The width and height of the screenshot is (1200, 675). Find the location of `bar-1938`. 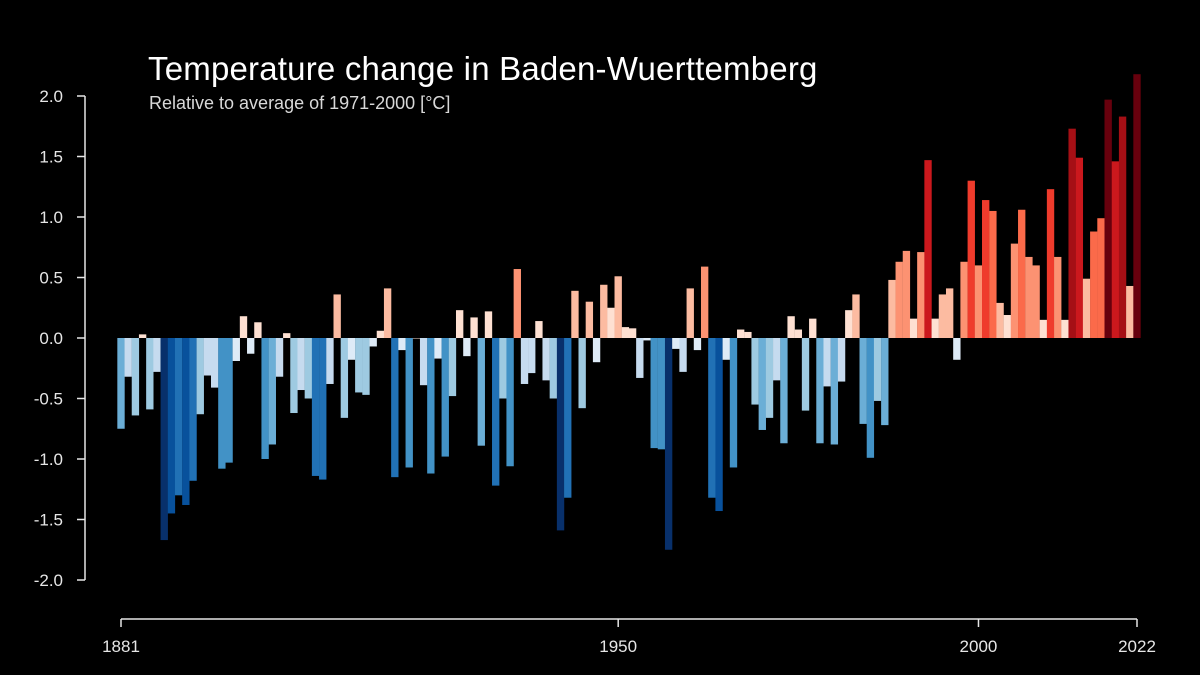

bar-1938 is located at coordinates (532, 356).